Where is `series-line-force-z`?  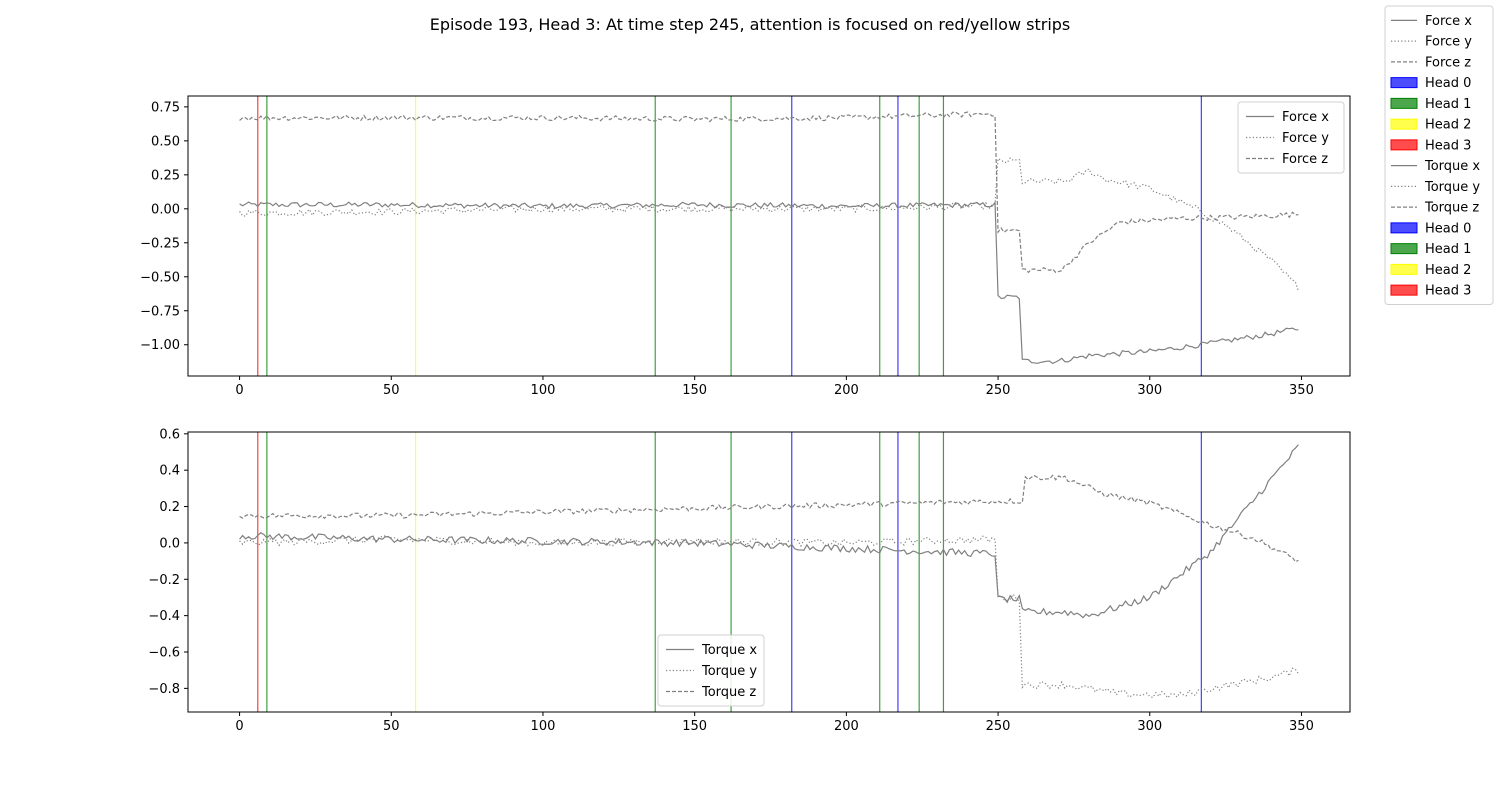 series-line-force-z is located at coordinates (769, 192).